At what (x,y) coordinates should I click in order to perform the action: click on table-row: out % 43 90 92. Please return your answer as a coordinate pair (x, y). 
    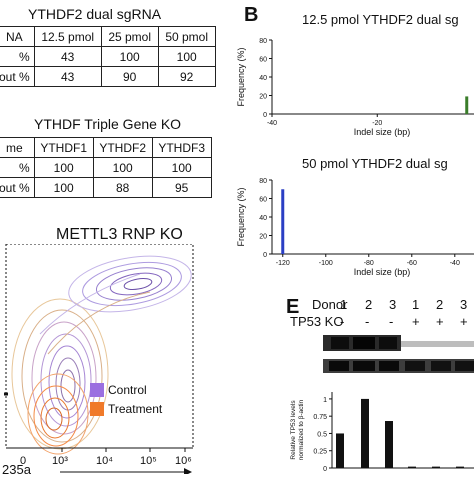
    Looking at the image, I should click on (108, 76).